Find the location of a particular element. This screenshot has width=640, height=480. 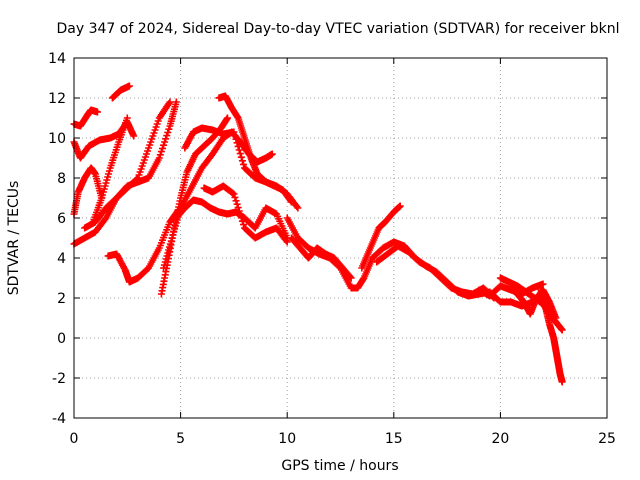

y-tick-label: -4 is located at coordinates (59, 419).